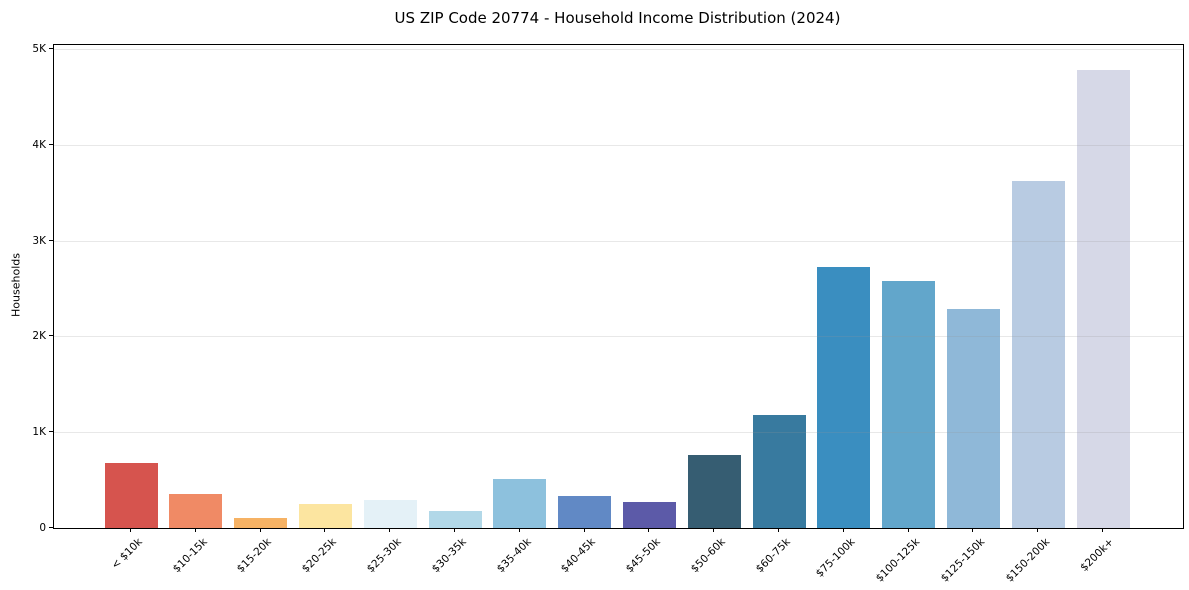 The width and height of the screenshot is (1189, 590). What do you see at coordinates (196, 510) in the screenshot?
I see `bar-$10-15k` at bounding box center [196, 510].